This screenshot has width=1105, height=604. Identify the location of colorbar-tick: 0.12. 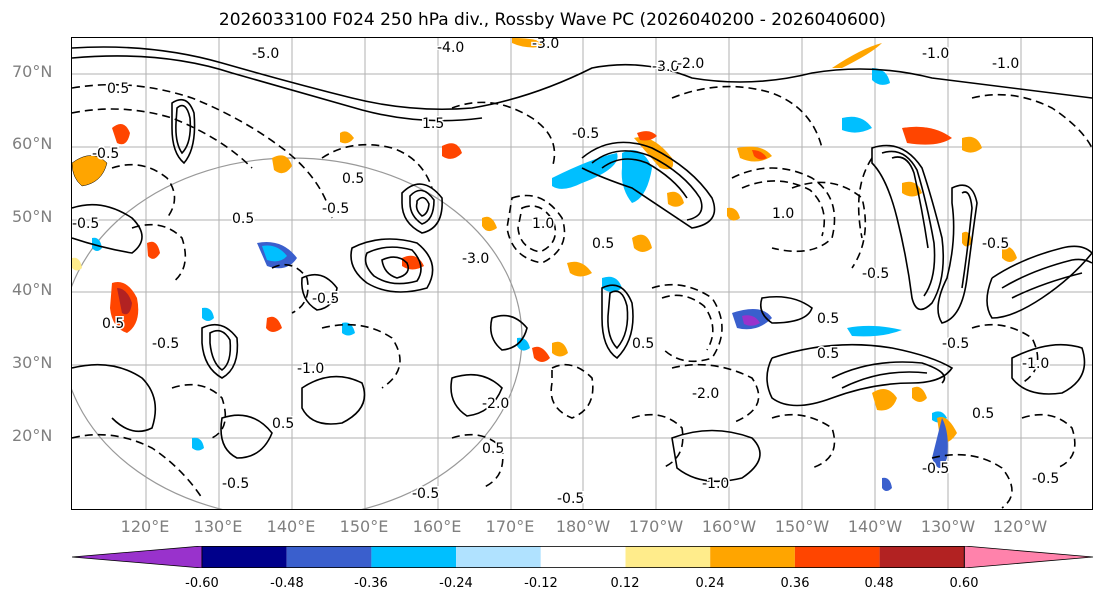
(625, 583).